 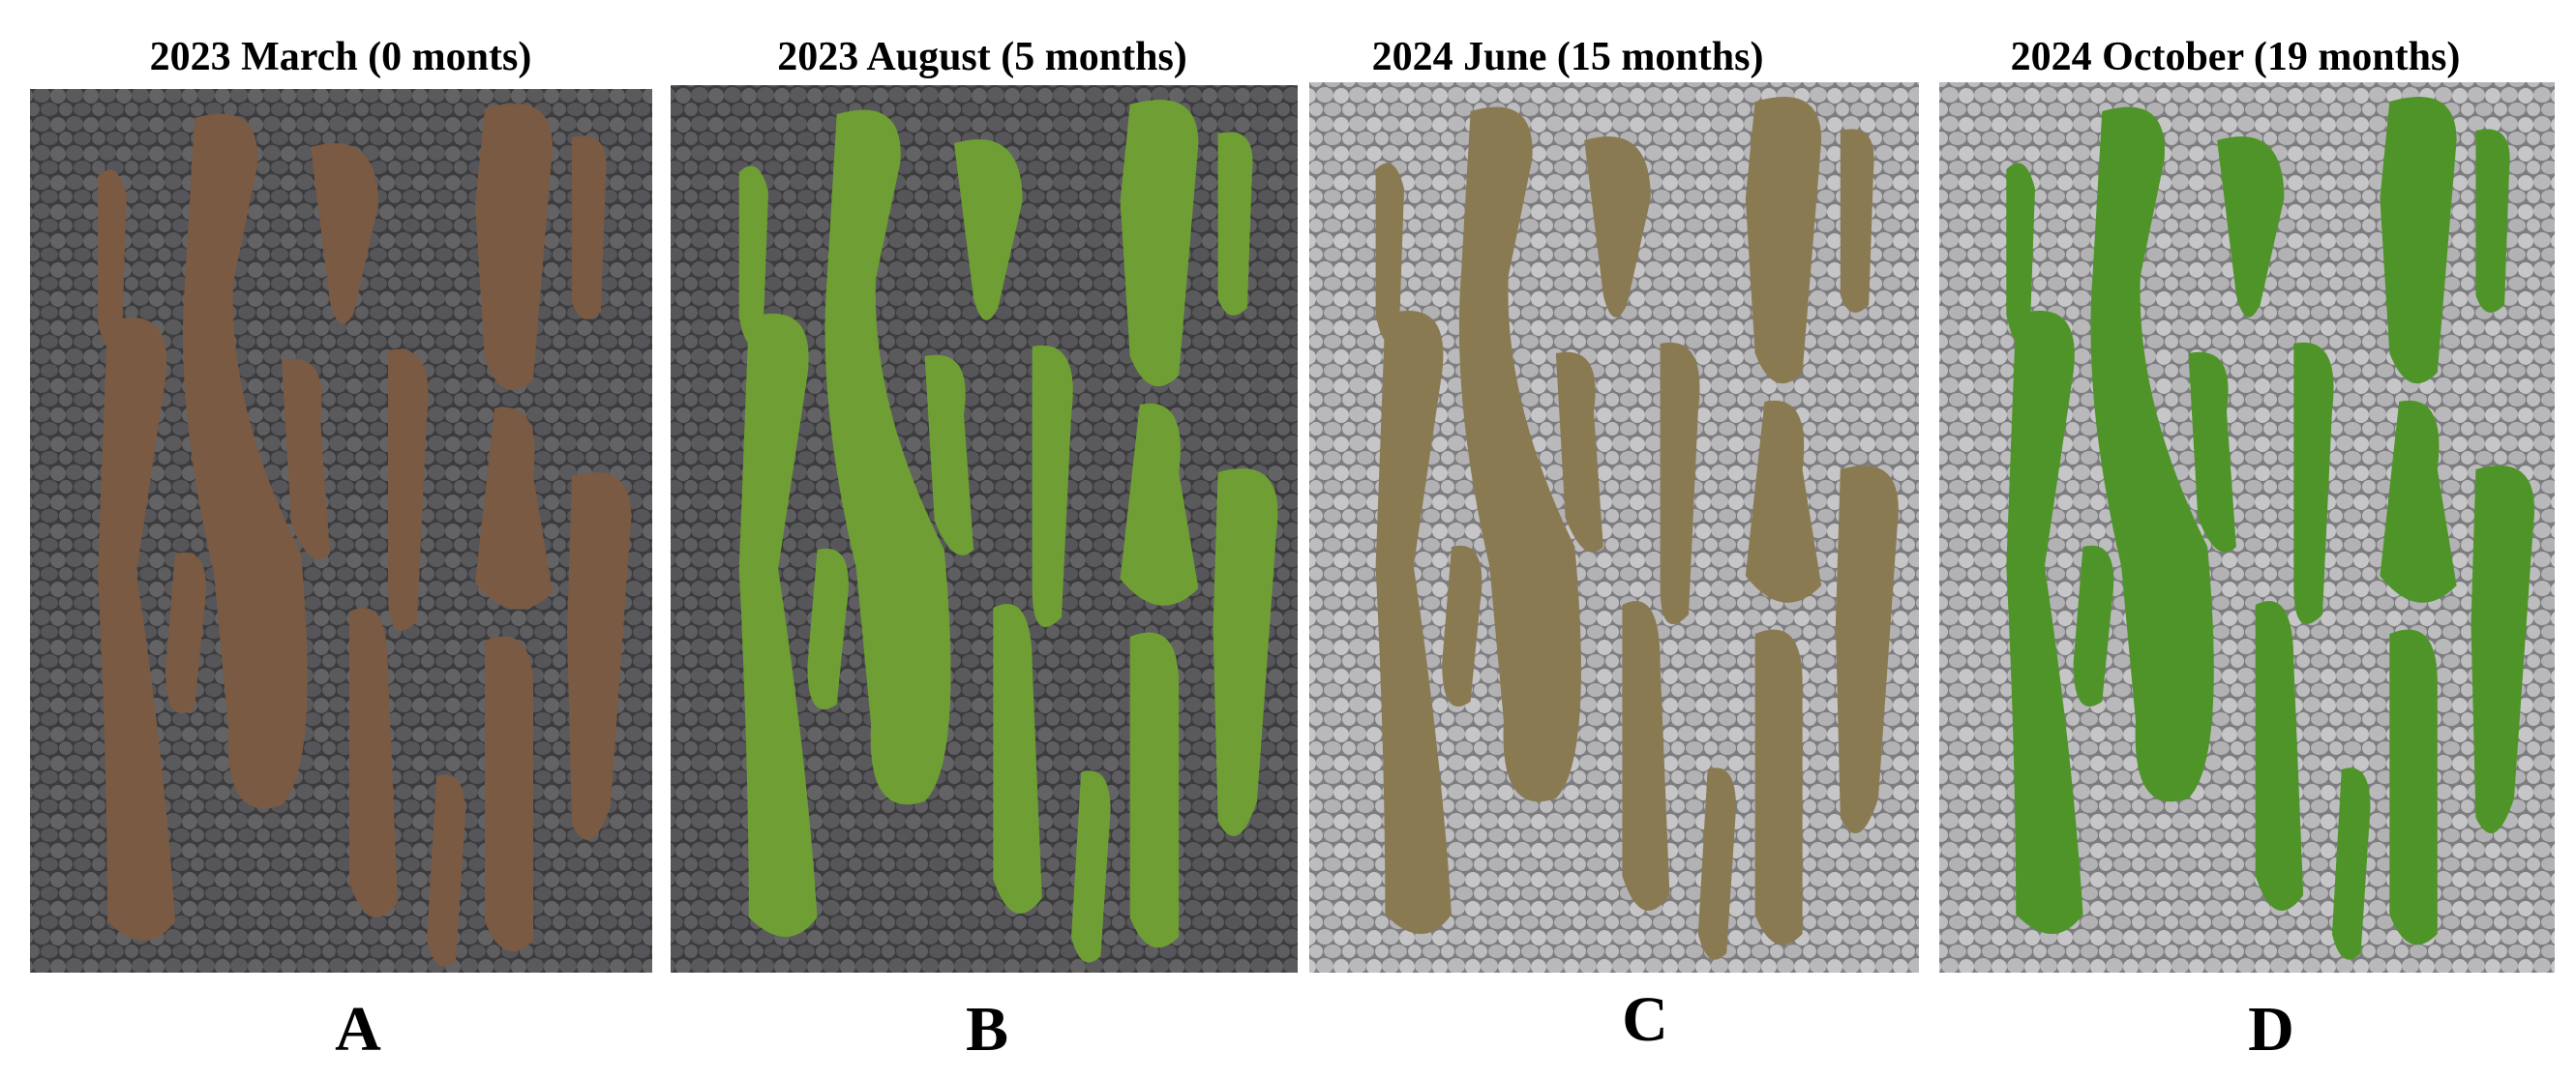 What do you see at coordinates (1568, 57) in the screenshot?
I see `panel-title: 2024 June (15 months)` at bounding box center [1568, 57].